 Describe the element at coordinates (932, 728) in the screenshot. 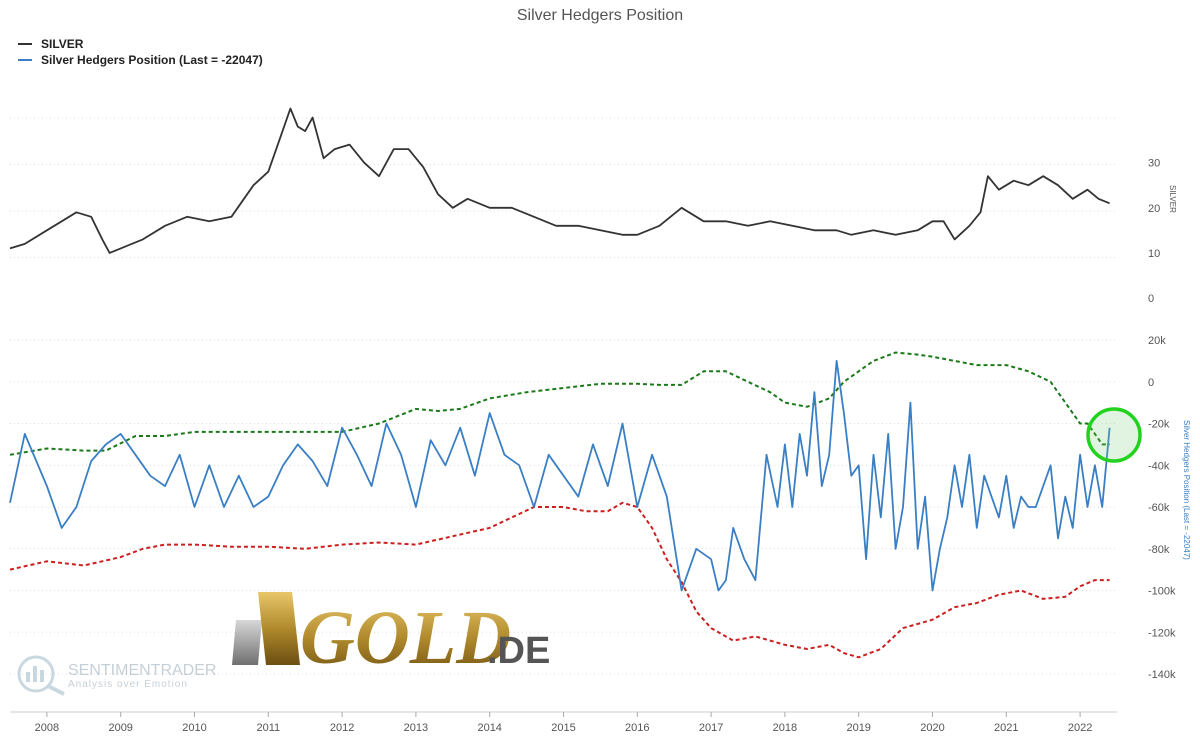

I see `x-tick-label: 2020` at that location.